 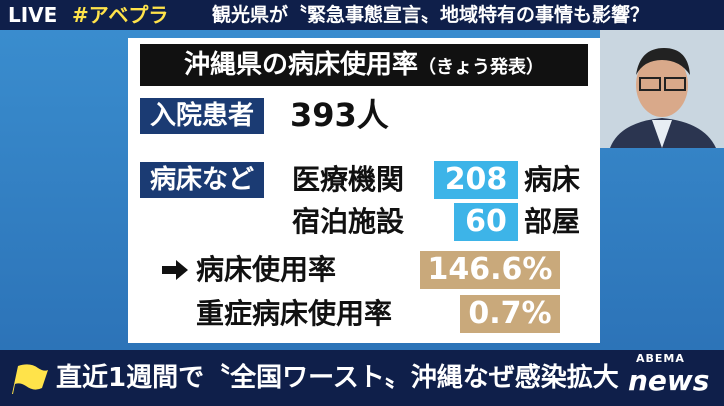 I want to click on panel-title: 沖縄県の病床使用率（きょう発表）, so click(x=364, y=65).